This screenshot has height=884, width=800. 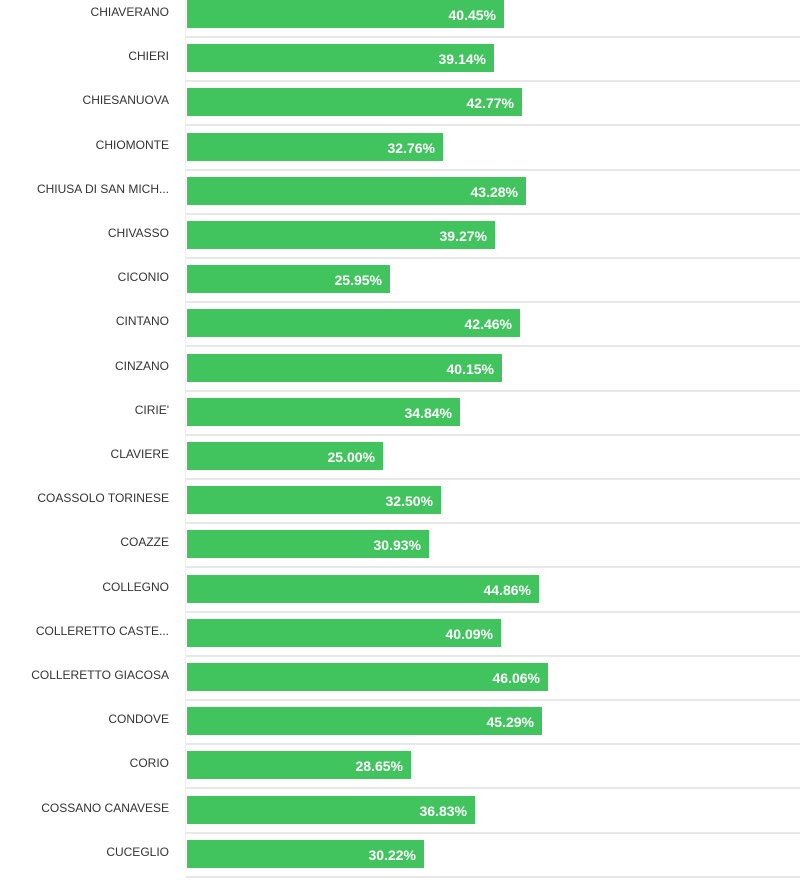 I want to click on bar-value-label: 32.50%, so click(x=409, y=501).